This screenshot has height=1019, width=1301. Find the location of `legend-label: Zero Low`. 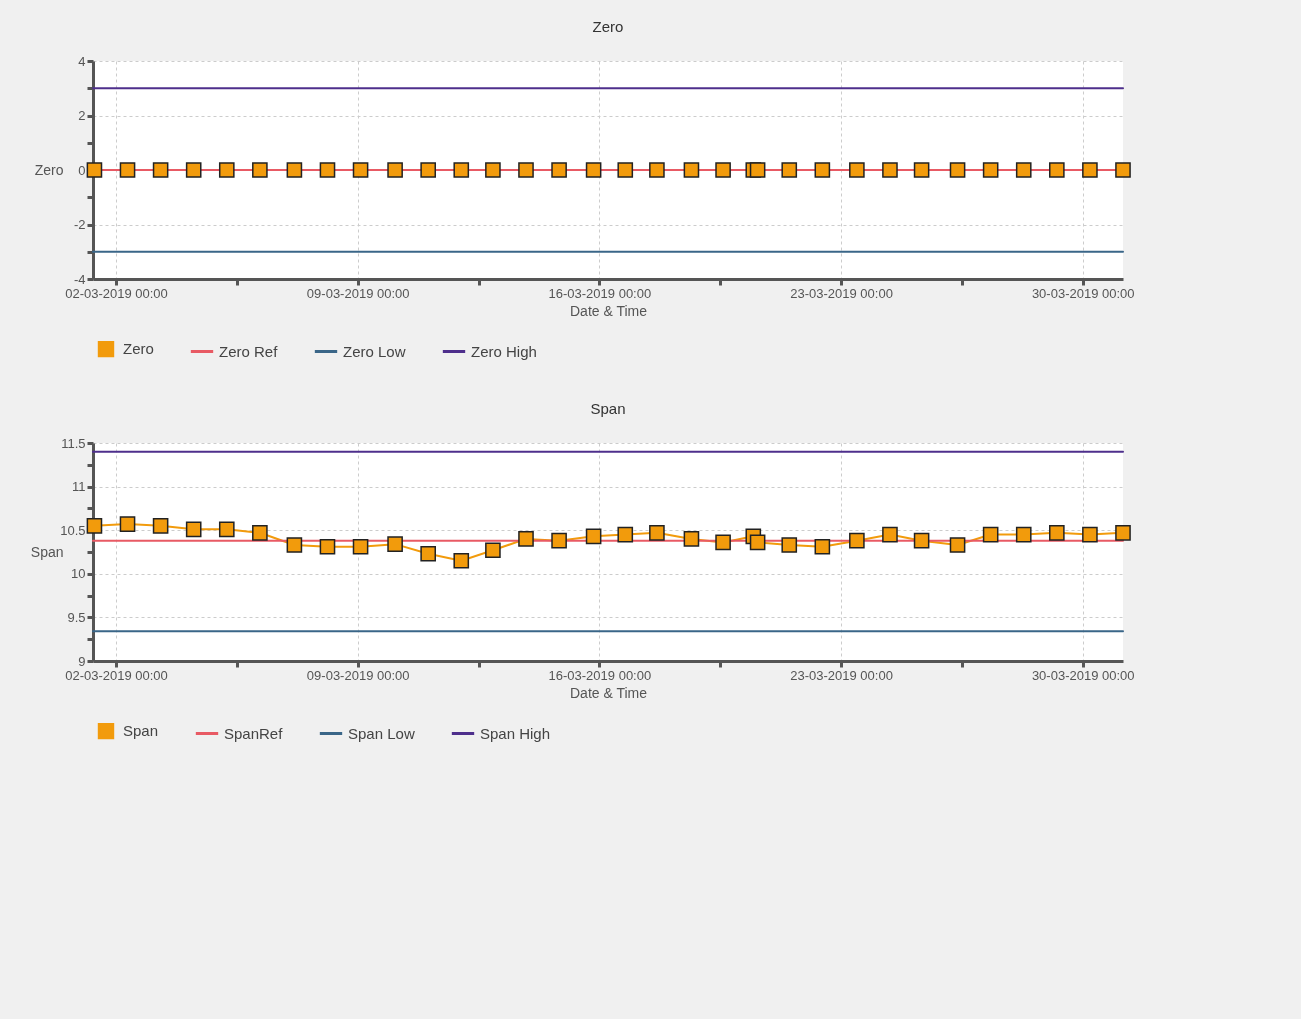

legend-label: Zero Low is located at coordinates (374, 351).